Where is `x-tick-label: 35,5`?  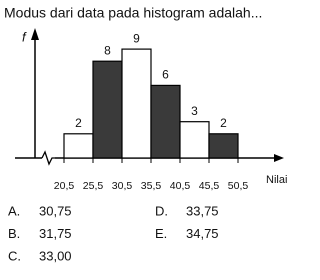 x-tick-label: 35,5 is located at coordinates (151, 186).